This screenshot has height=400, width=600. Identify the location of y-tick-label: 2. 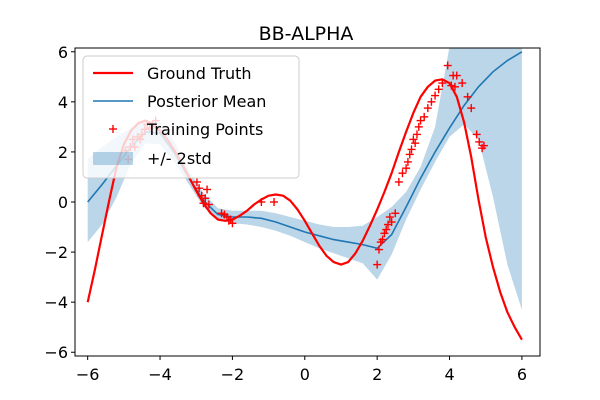
(63, 152).